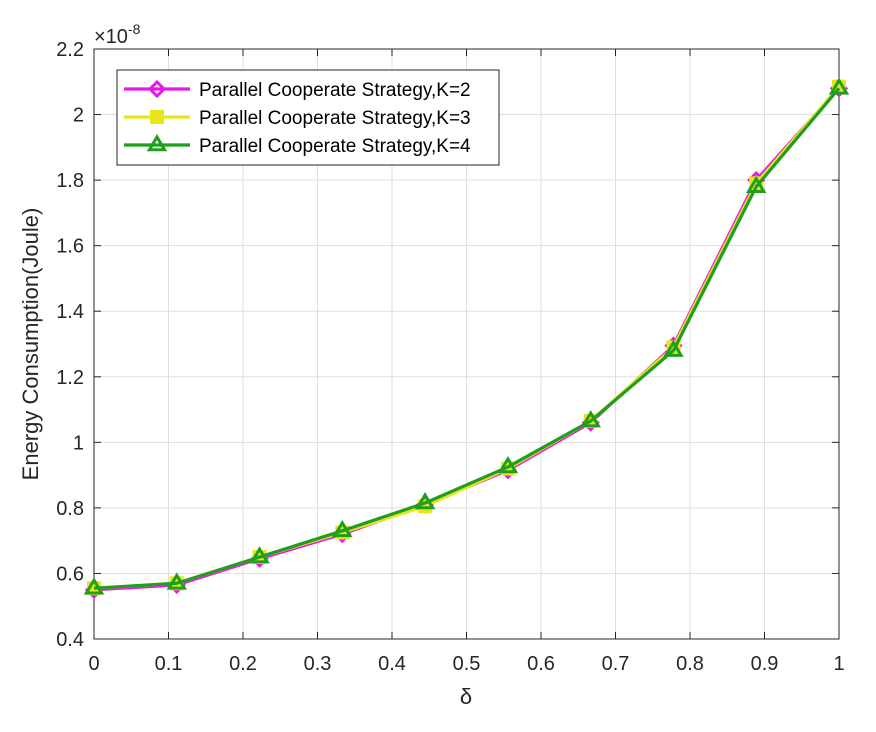 The image size is (876, 732). What do you see at coordinates (70, 574) in the screenshot?
I see `y-tick-label: 0.6` at bounding box center [70, 574].